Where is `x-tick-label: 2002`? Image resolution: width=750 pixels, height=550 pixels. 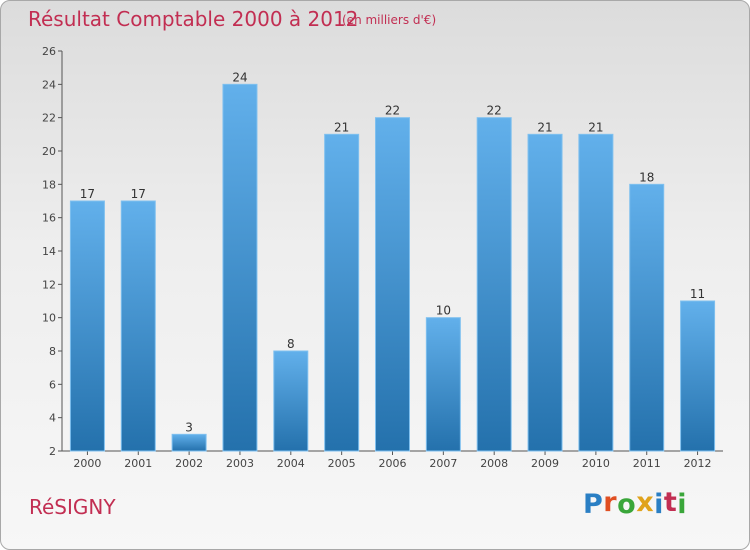
x-tick-label: 2002 is located at coordinates (189, 463).